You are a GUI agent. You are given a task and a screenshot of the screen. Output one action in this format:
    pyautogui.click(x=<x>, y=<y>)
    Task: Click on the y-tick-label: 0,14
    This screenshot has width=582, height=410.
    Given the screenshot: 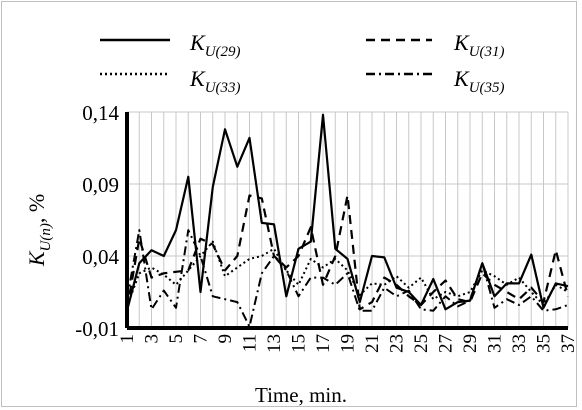 What is the action you would take?
    pyautogui.click(x=100, y=113)
    